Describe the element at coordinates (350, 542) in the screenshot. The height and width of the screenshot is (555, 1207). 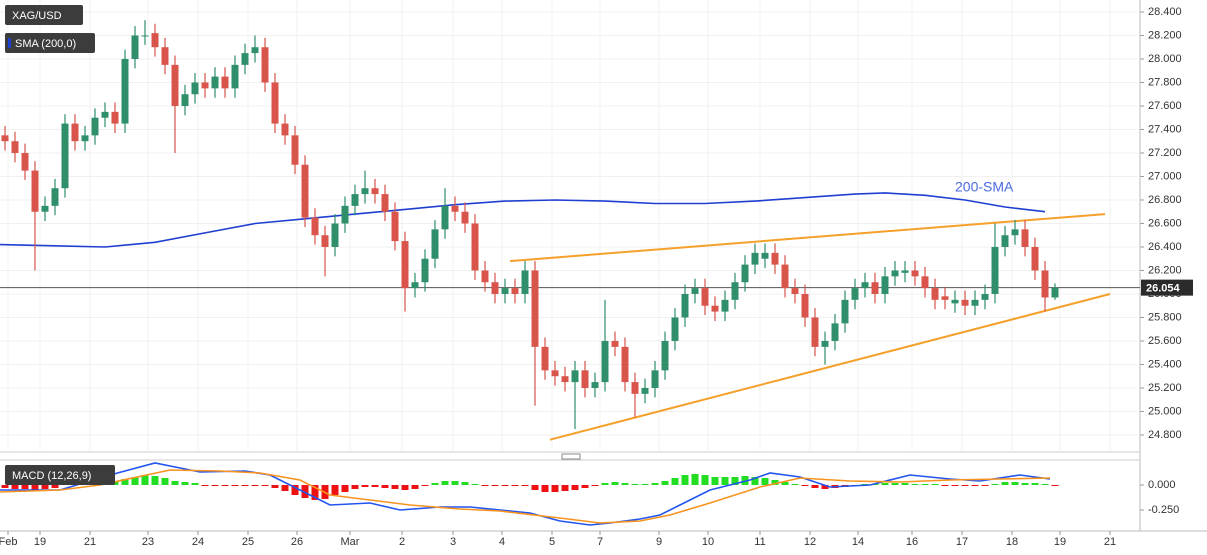
I see `x-tick-label: Mar` at that location.